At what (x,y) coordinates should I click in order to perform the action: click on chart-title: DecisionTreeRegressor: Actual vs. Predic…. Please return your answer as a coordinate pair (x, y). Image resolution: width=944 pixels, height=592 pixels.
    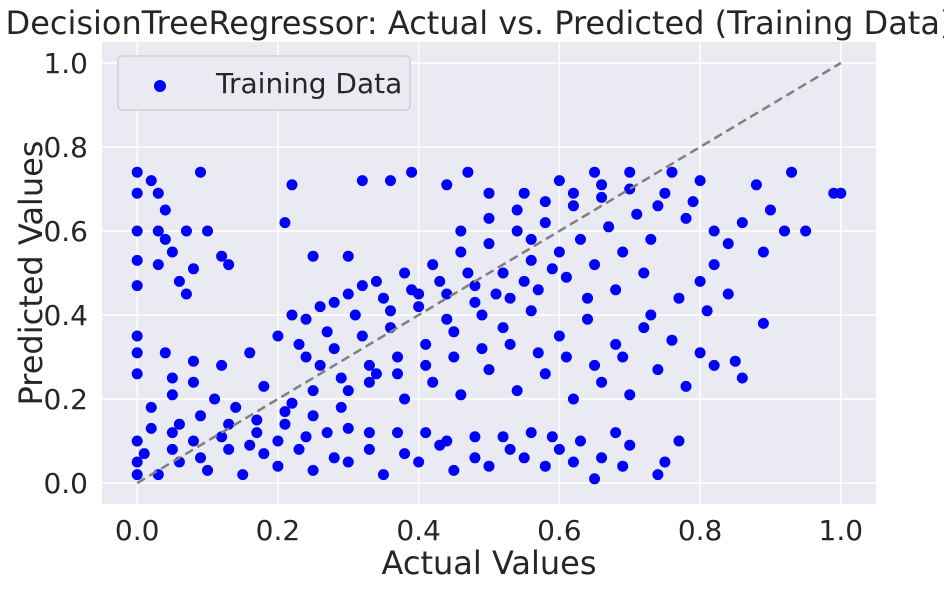
    Looking at the image, I should click on (475, 23).